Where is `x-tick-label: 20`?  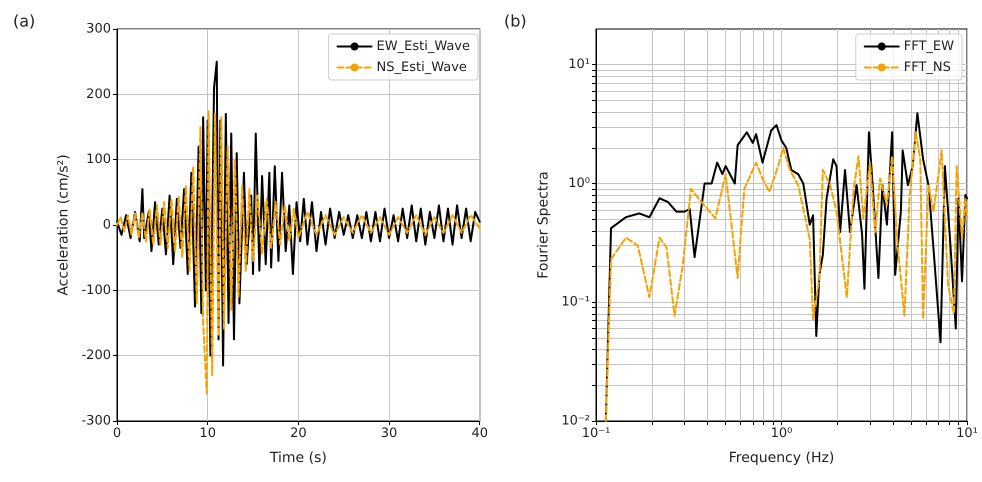 x-tick-label: 20 is located at coordinates (298, 433).